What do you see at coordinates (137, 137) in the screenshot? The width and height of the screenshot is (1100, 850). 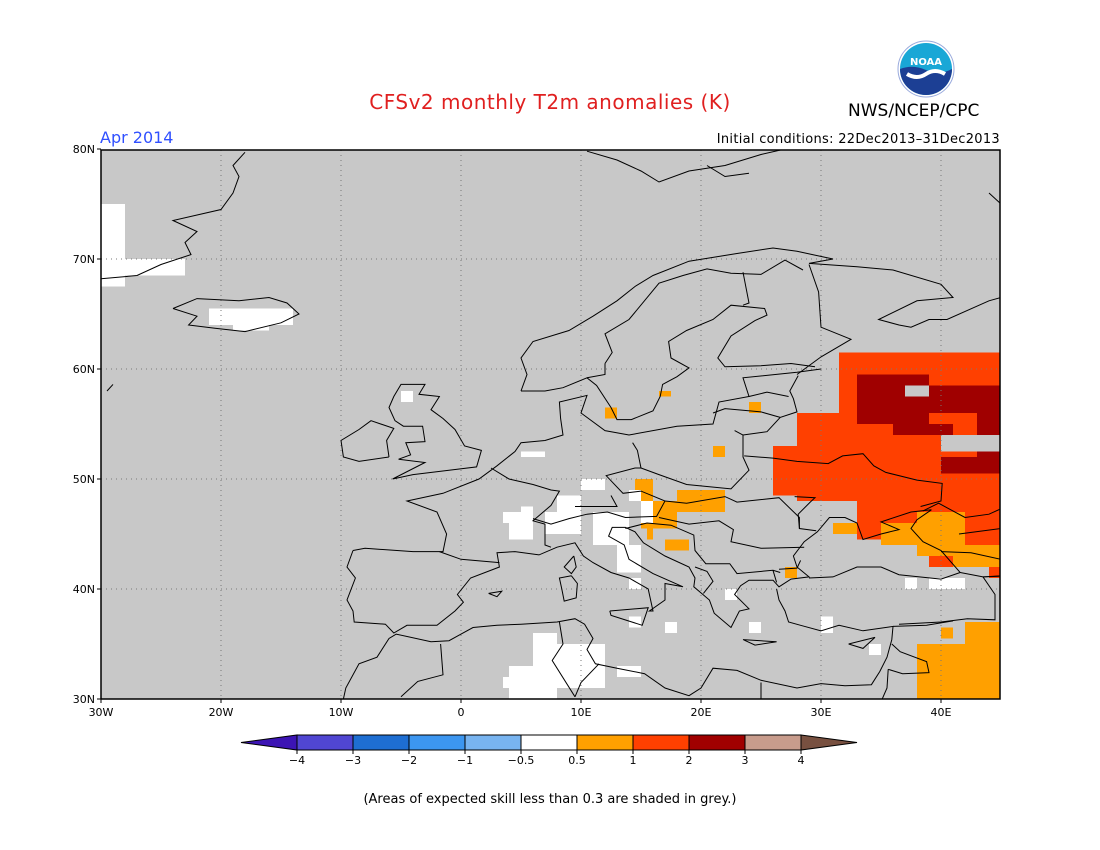 I see `period-label: Apr 2014` at bounding box center [137, 137].